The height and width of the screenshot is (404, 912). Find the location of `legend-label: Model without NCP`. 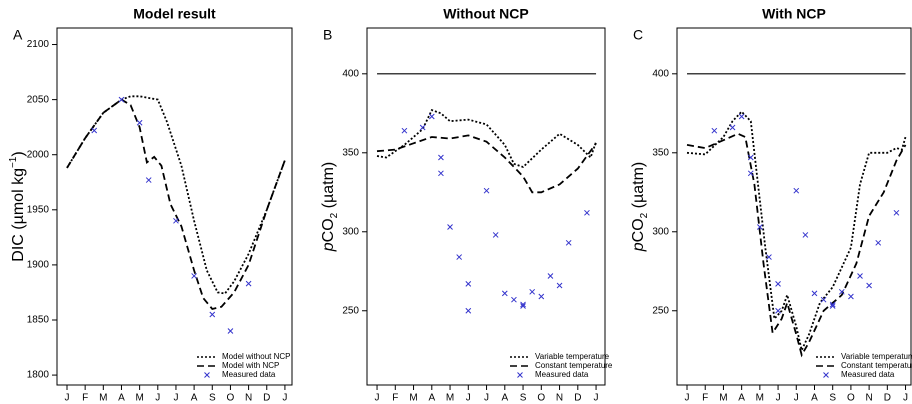

legend-label: Model without NCP is located at coordinates (256, 356).